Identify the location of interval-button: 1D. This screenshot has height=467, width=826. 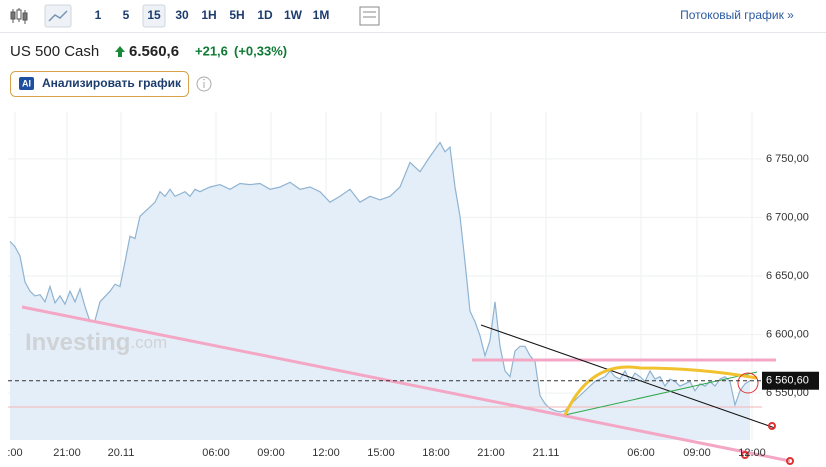
(265, 15).